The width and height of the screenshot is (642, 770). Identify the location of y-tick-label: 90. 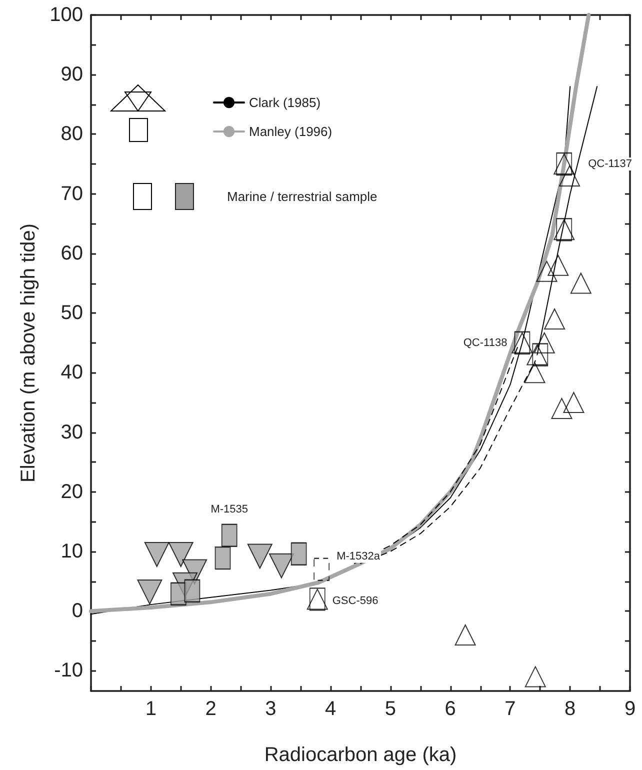
(71, 75).